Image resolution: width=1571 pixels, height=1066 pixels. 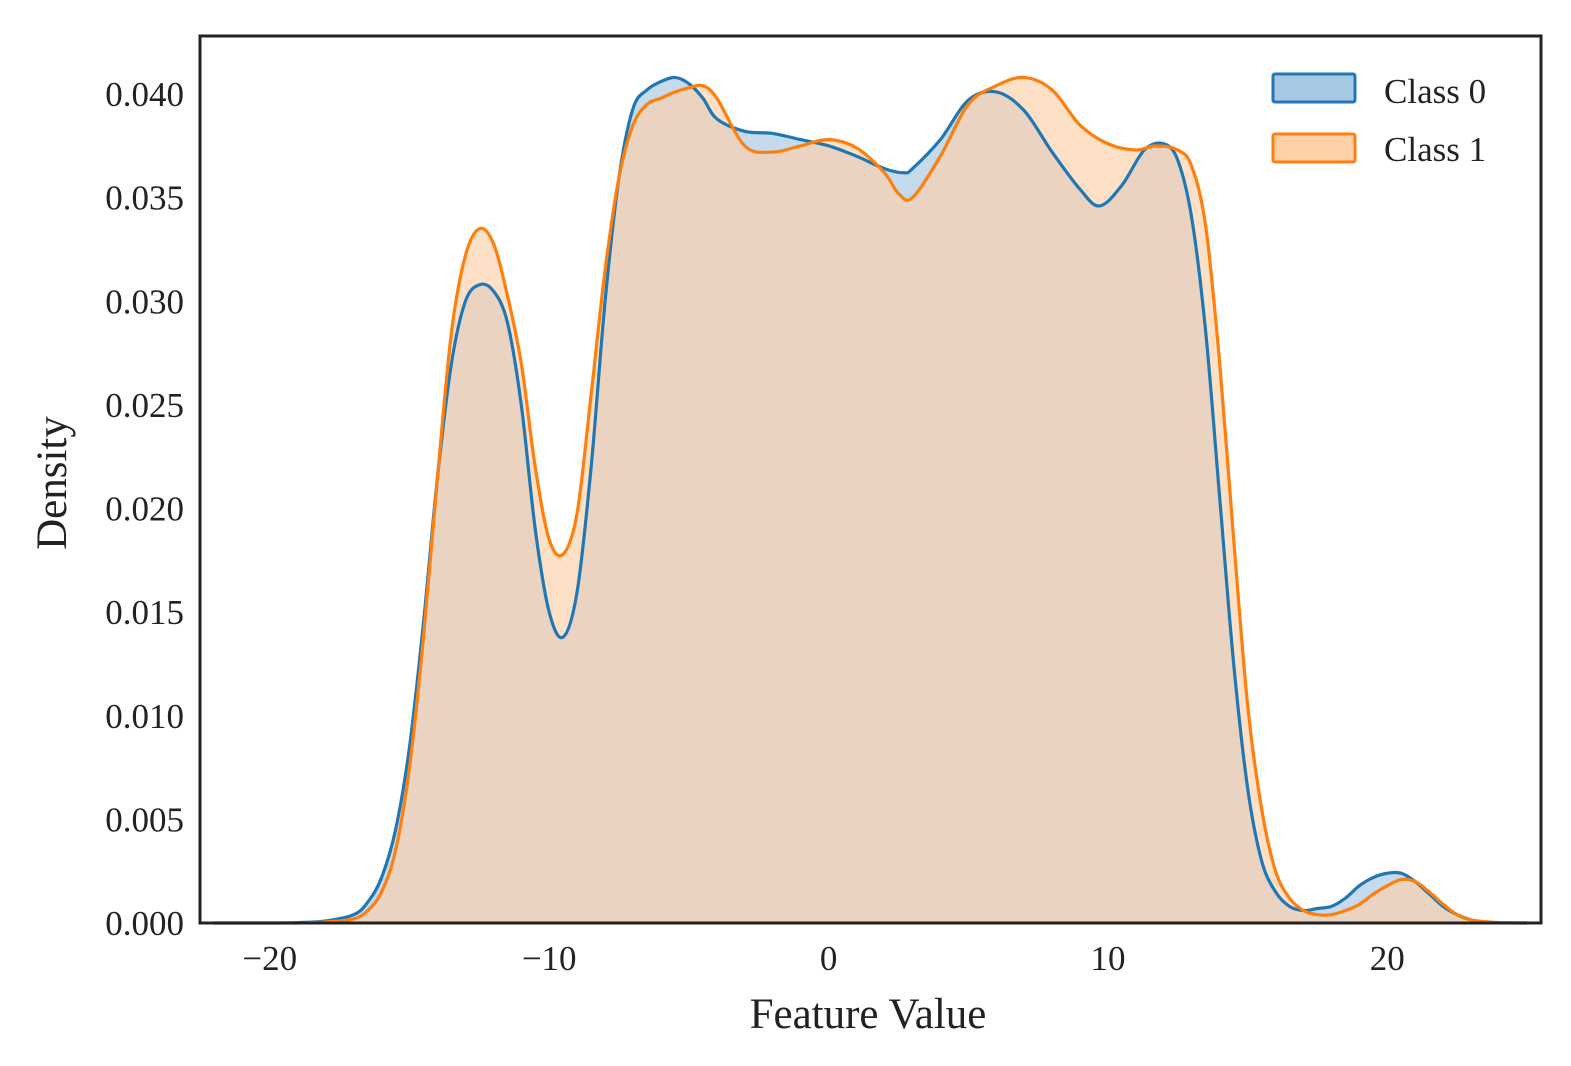 I want to click on y-tick-label: 0.035, so click(x=144, y=198).